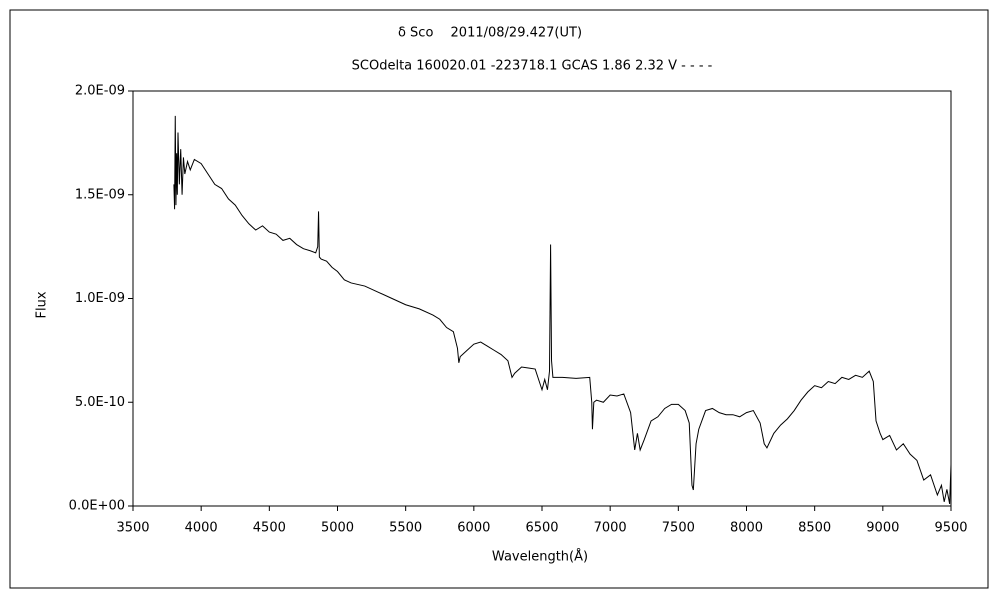 The image size is (1000, 604). Describe the element at coordinates (405, 528) in the screenshot. I see `x-tick-label: 5500` at that location.